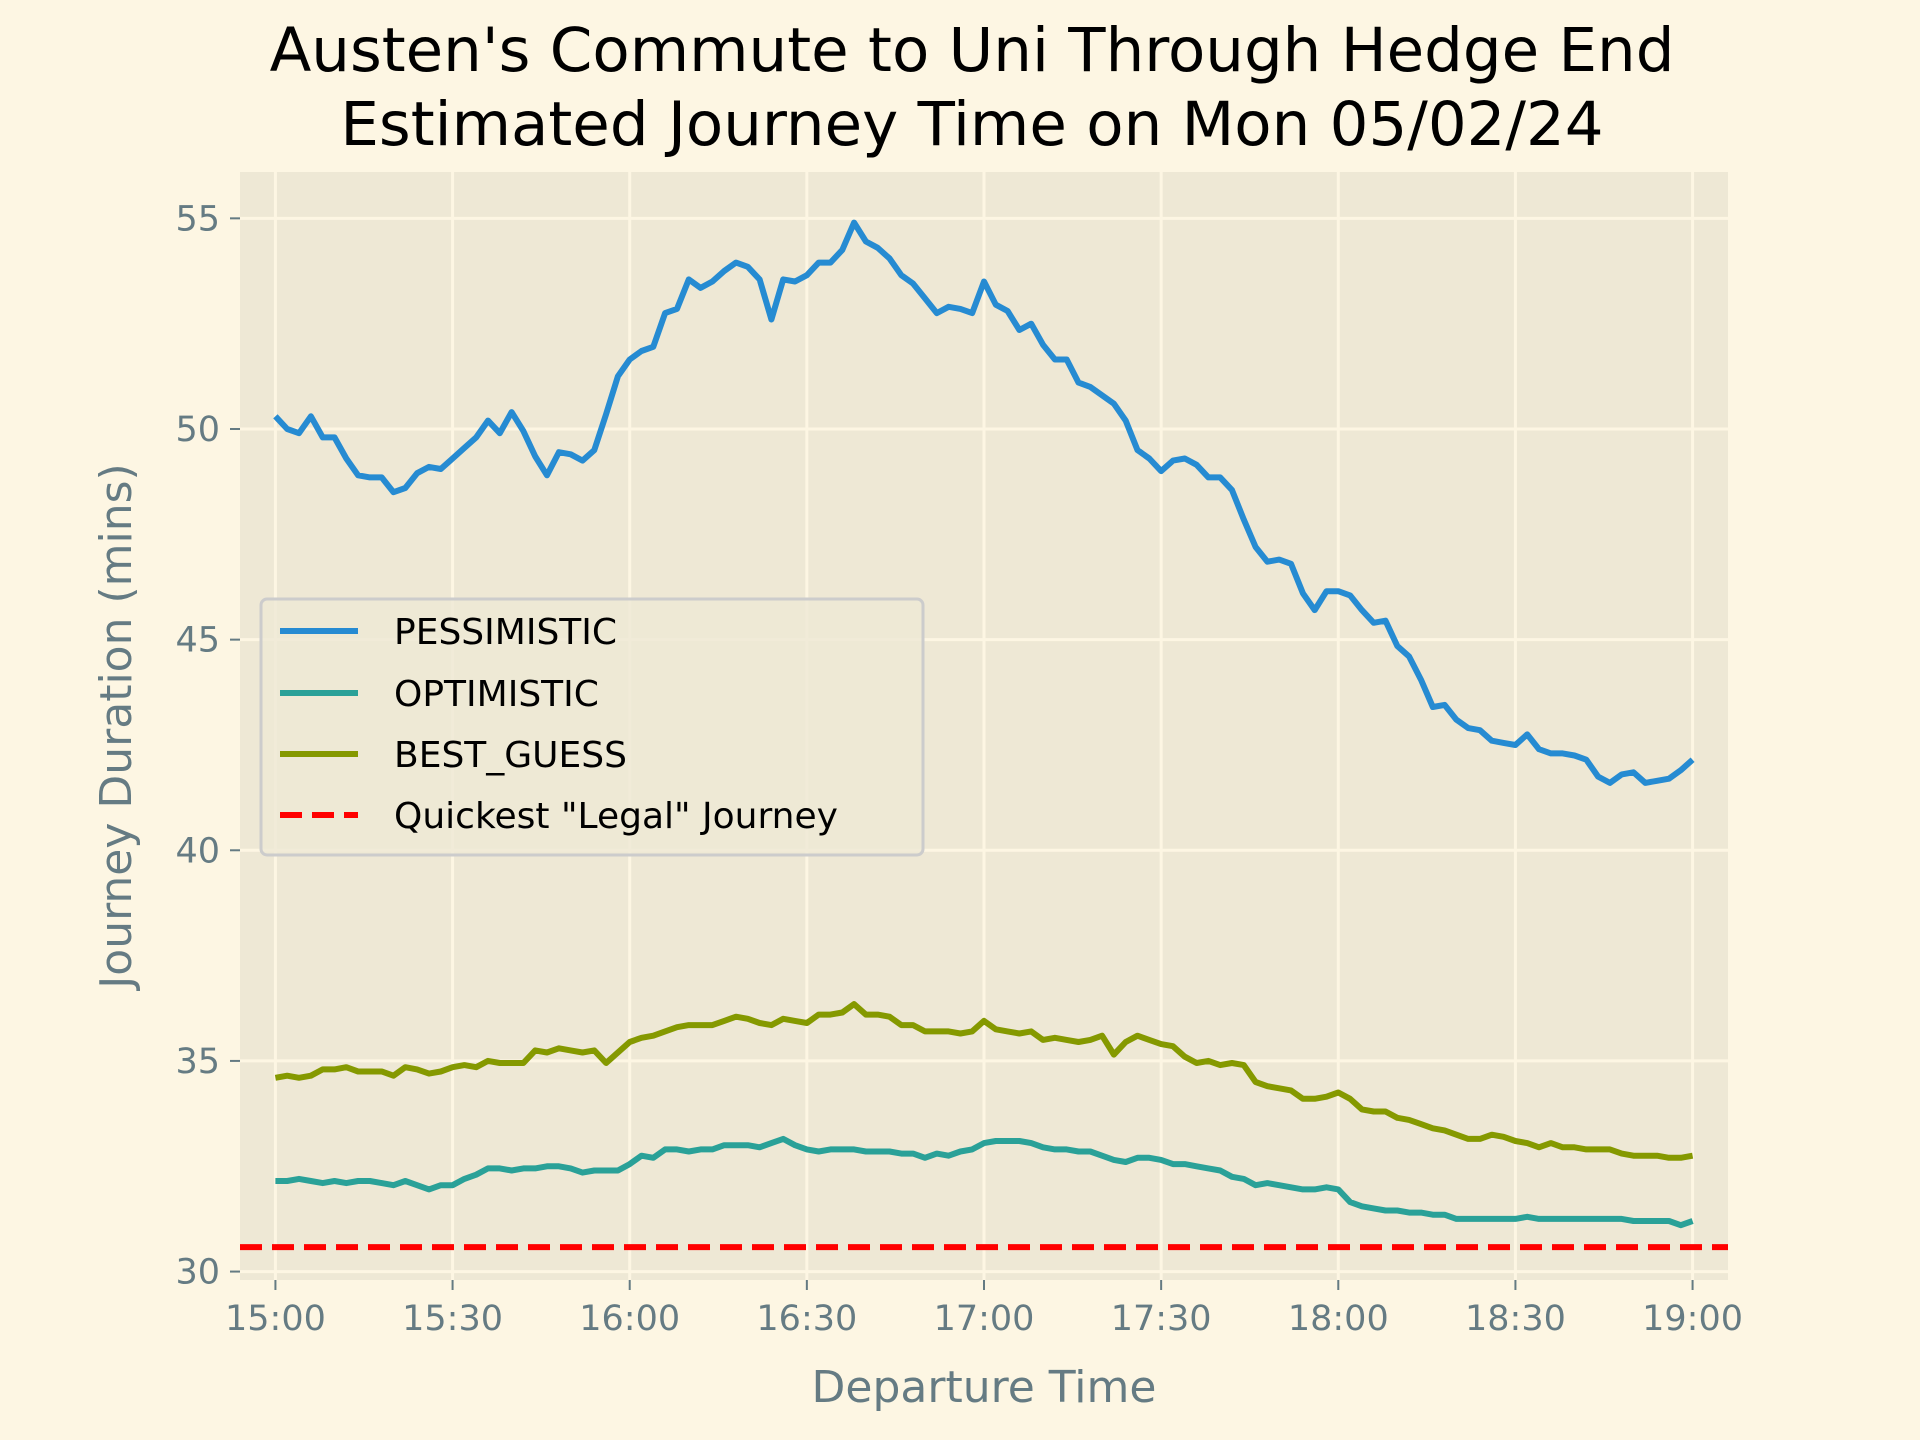  What do you see at coordinates (616, 816) in the screenshot?
I see `legend-label-quickest-legal-journey: Quickest "Legal" Journey` at bounding box center [616, 816].